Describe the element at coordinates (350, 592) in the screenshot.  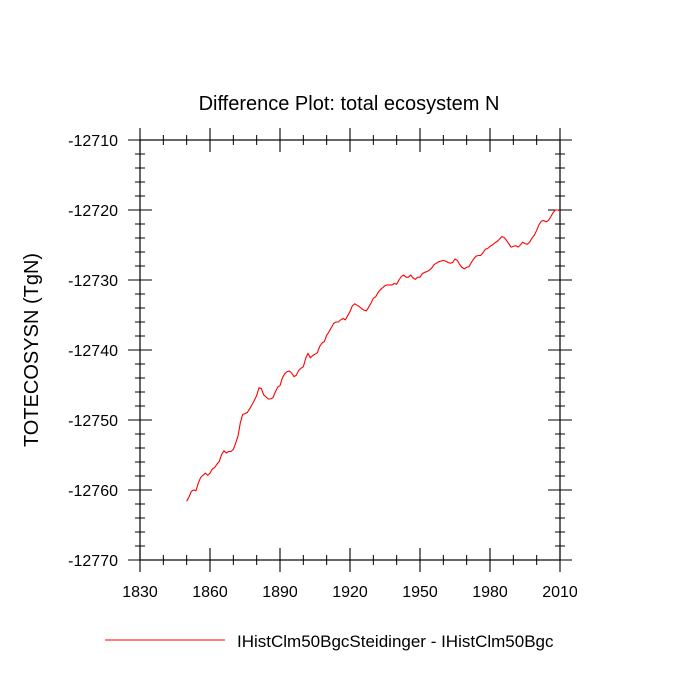
I see `x-tick-label: 1920` at that location.